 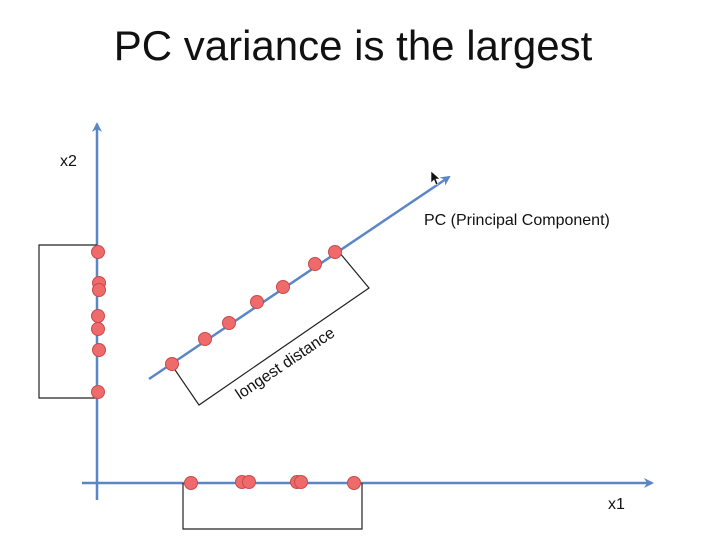 I want to click on x1-projected-points, so click(x=272, y=482).